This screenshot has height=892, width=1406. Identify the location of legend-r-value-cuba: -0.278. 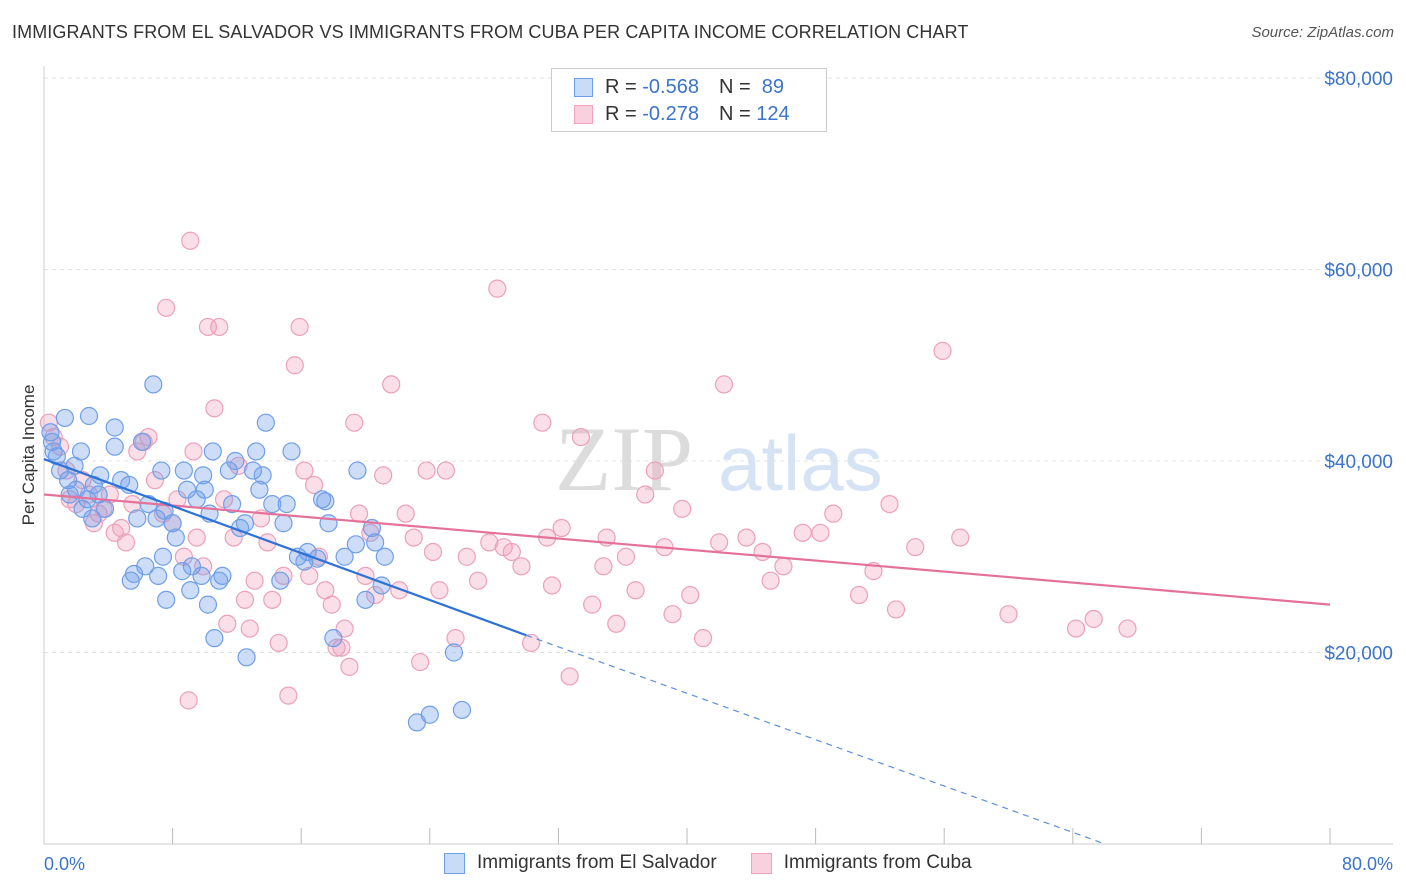
(670, 113).